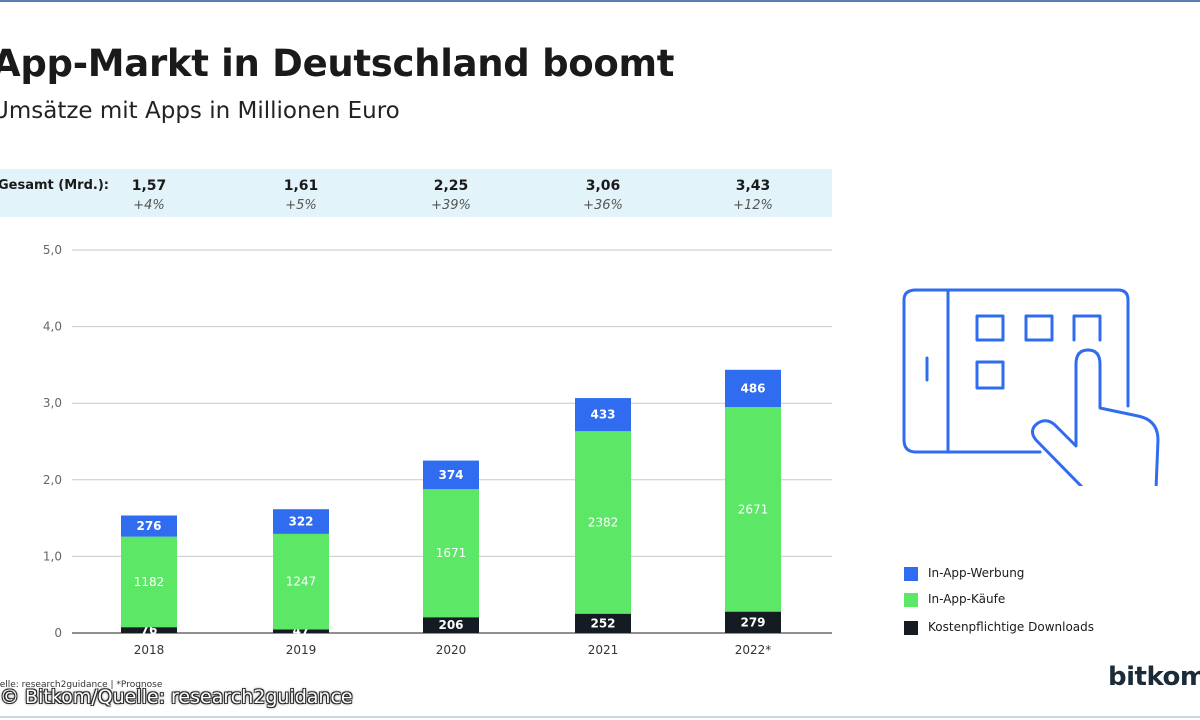 The image size is (1200, 720). Describe the element at coordinates (149, 650) in the screenshot. I see `x-tick-label: 2018` at that location.